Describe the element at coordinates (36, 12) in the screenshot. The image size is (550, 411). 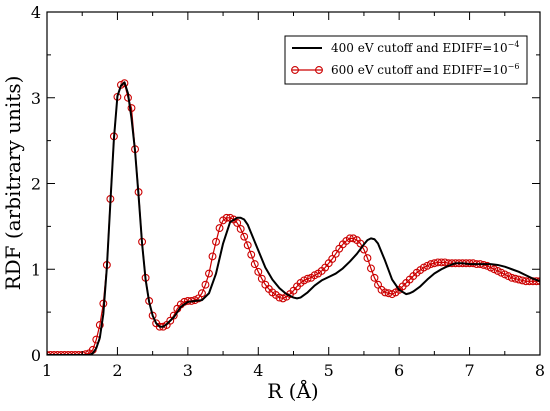
I see `y-tick-label: 4` at that location.